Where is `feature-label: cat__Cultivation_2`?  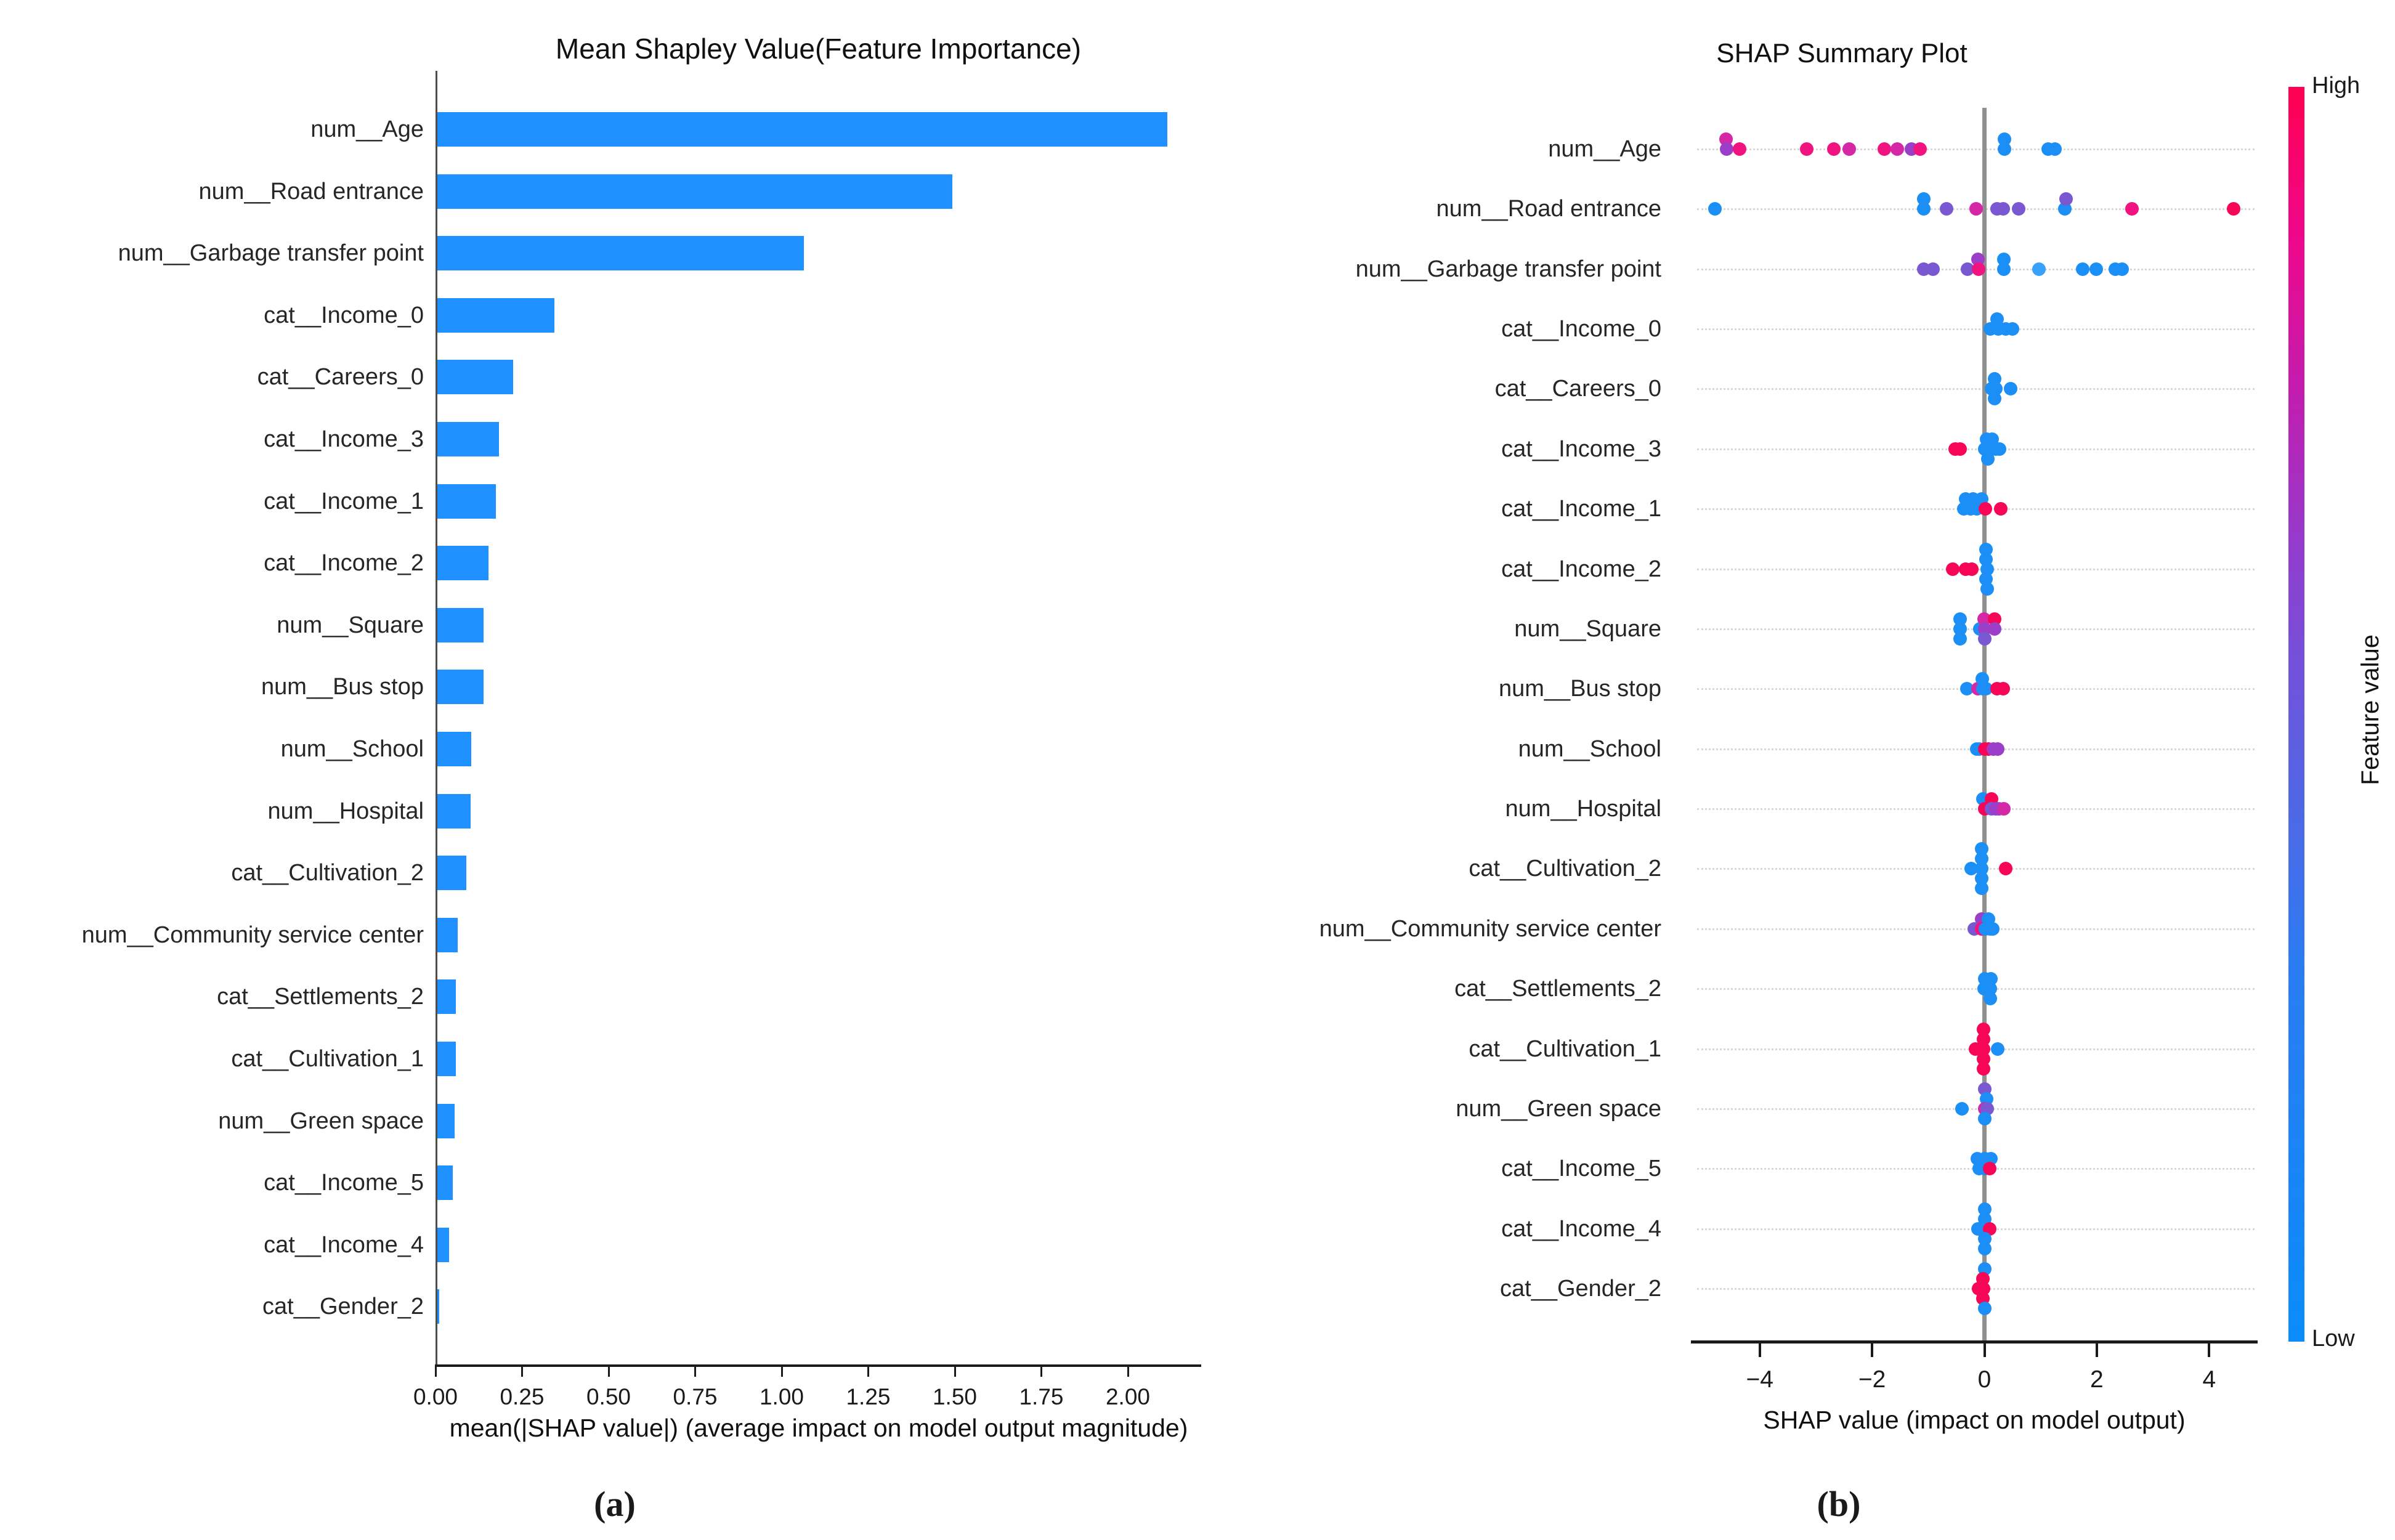 feature-label: cat__Cultivation_2 is located at coordinates (327, 873).